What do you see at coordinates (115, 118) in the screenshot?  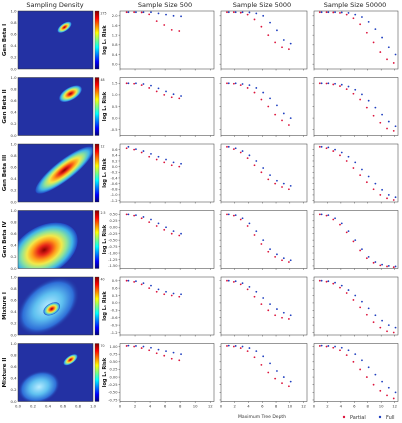 I see `y-tick-label: 0.0` at bounding box center [115, 118].